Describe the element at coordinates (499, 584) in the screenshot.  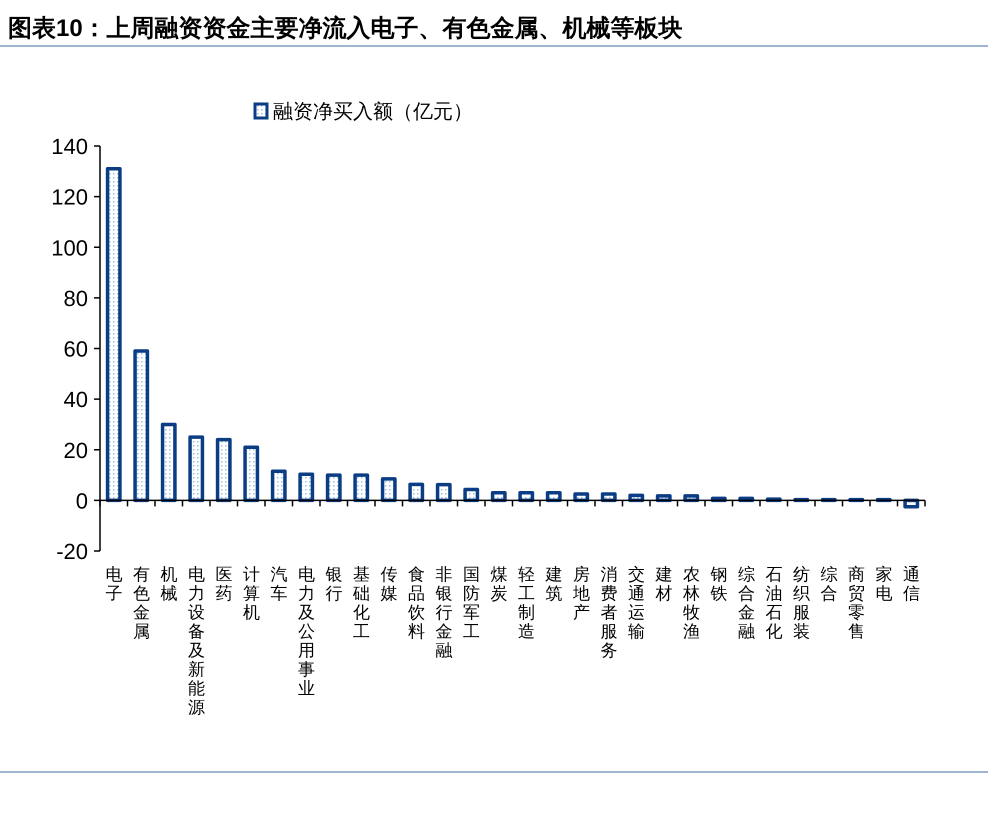
I see `x-tick-label: 煤炭` at that location.